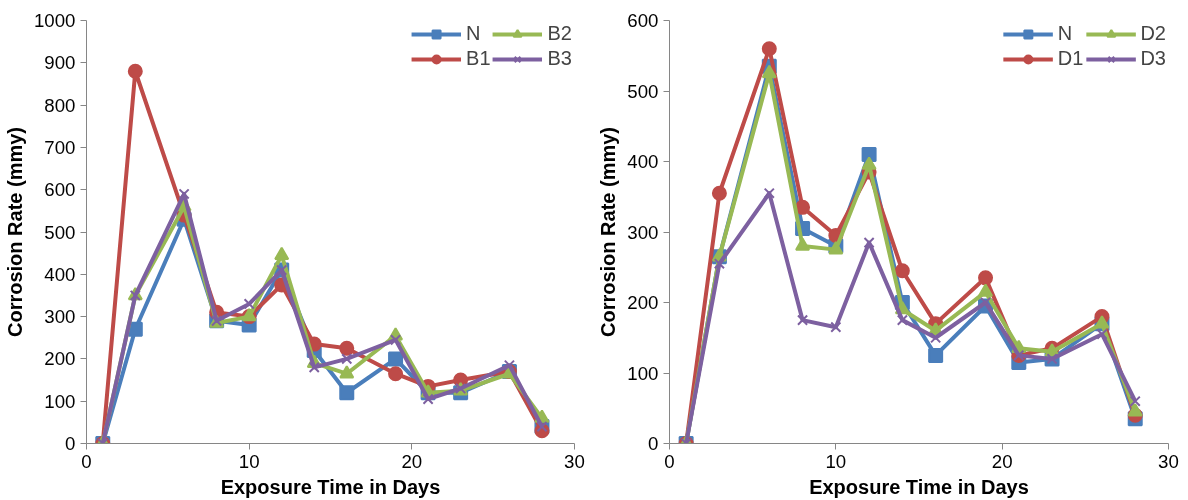  I want to click on legend-label: D2, so click(1153, 33).